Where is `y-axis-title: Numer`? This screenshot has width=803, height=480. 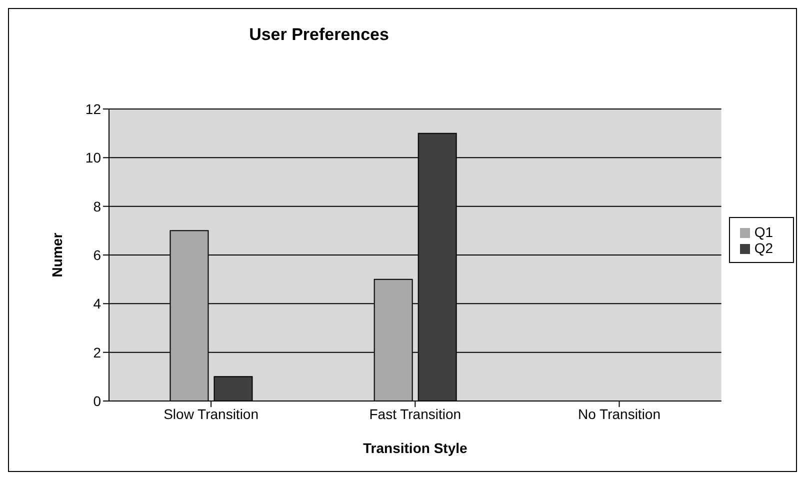 y-axis-title: Numer is located at coordinates (56, 255).